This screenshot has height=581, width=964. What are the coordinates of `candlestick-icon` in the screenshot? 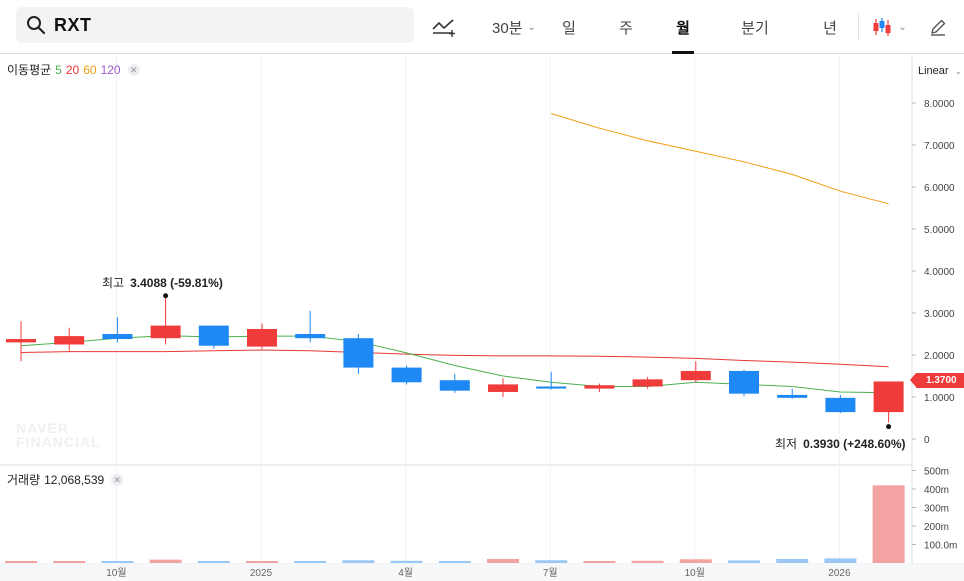 It's located at (882, 27).